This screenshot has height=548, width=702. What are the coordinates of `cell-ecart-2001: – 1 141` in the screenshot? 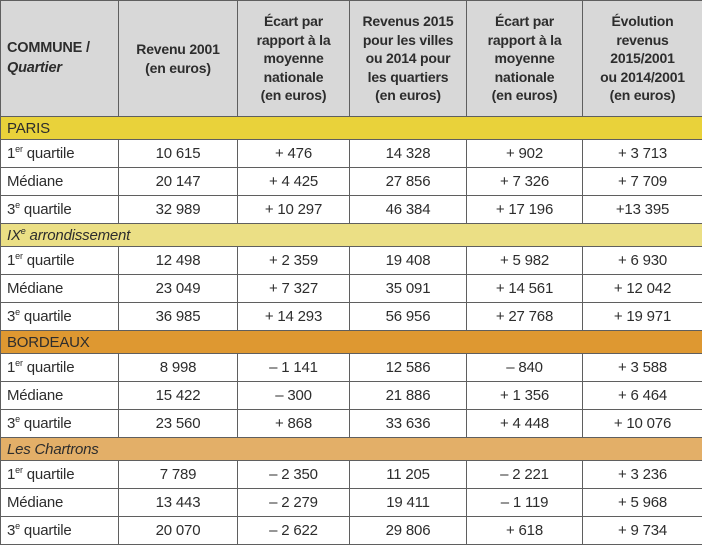 It's located at (293, 367).